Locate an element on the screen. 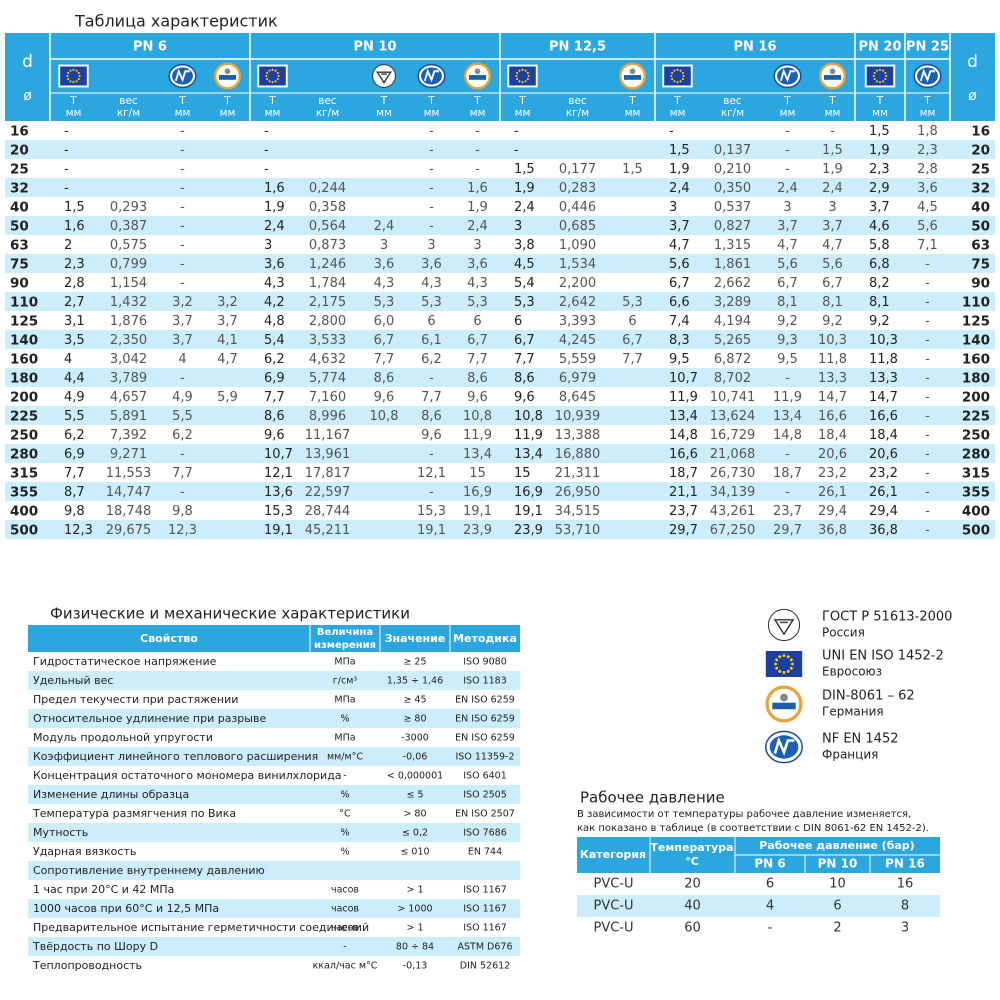  cell-text: Твёрдость по Шору D is located at coordinates (95, 946).